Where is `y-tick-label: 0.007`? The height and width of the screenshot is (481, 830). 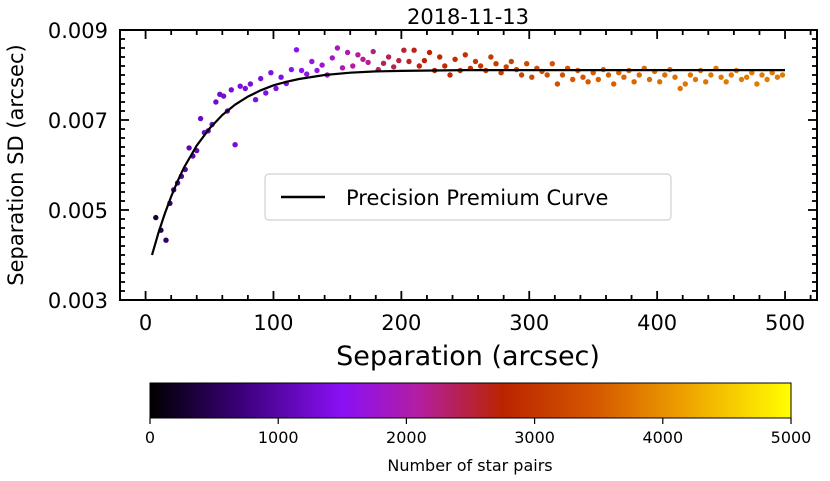 y-tick-label: 0.007 is located at coordinates (78, 121).